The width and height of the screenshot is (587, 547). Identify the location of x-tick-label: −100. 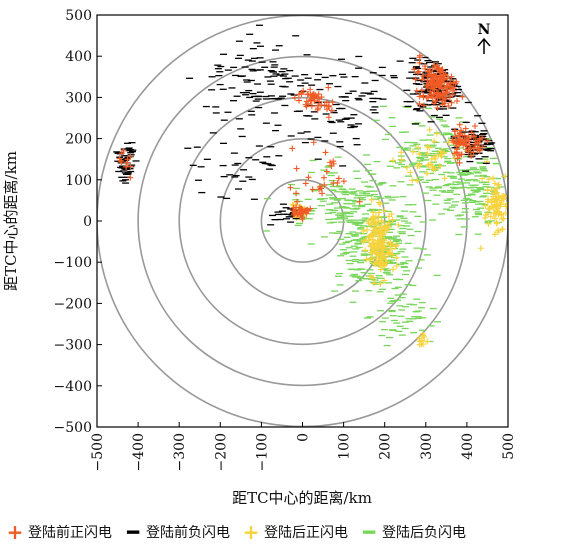
(262, 452).